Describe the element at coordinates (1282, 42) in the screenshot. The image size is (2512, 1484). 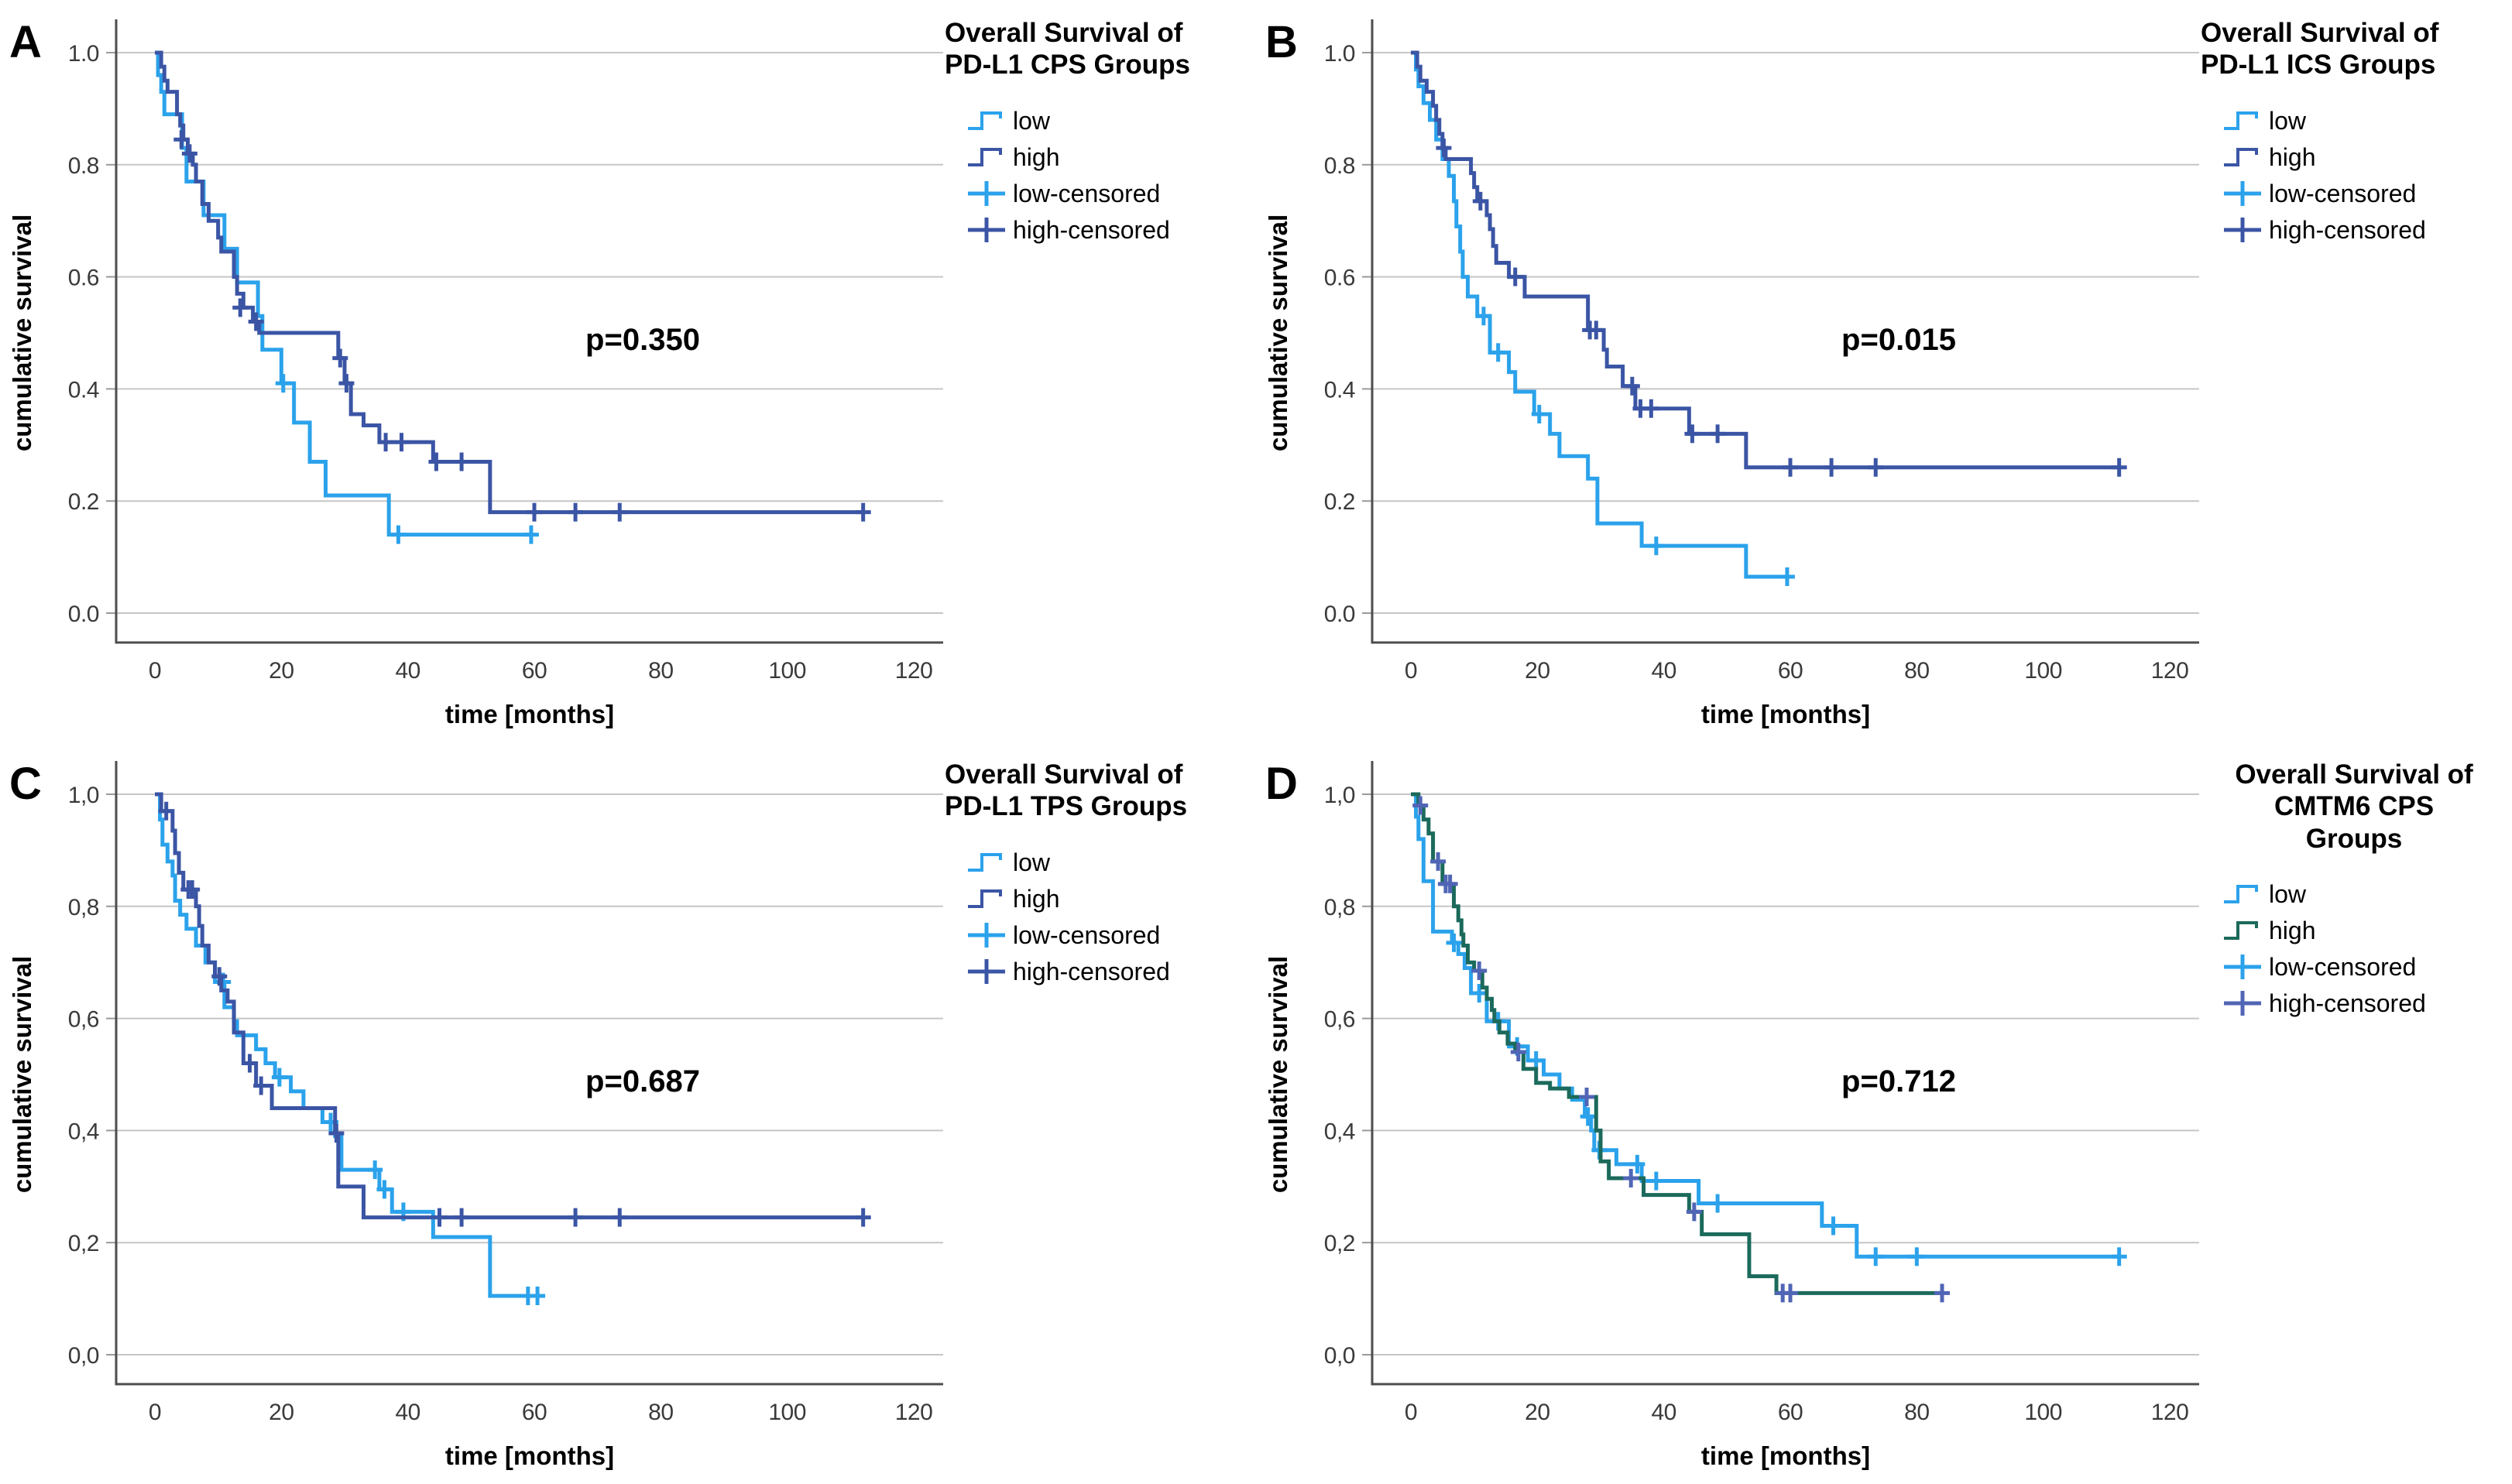
I see `panel-letter: B` at that location.